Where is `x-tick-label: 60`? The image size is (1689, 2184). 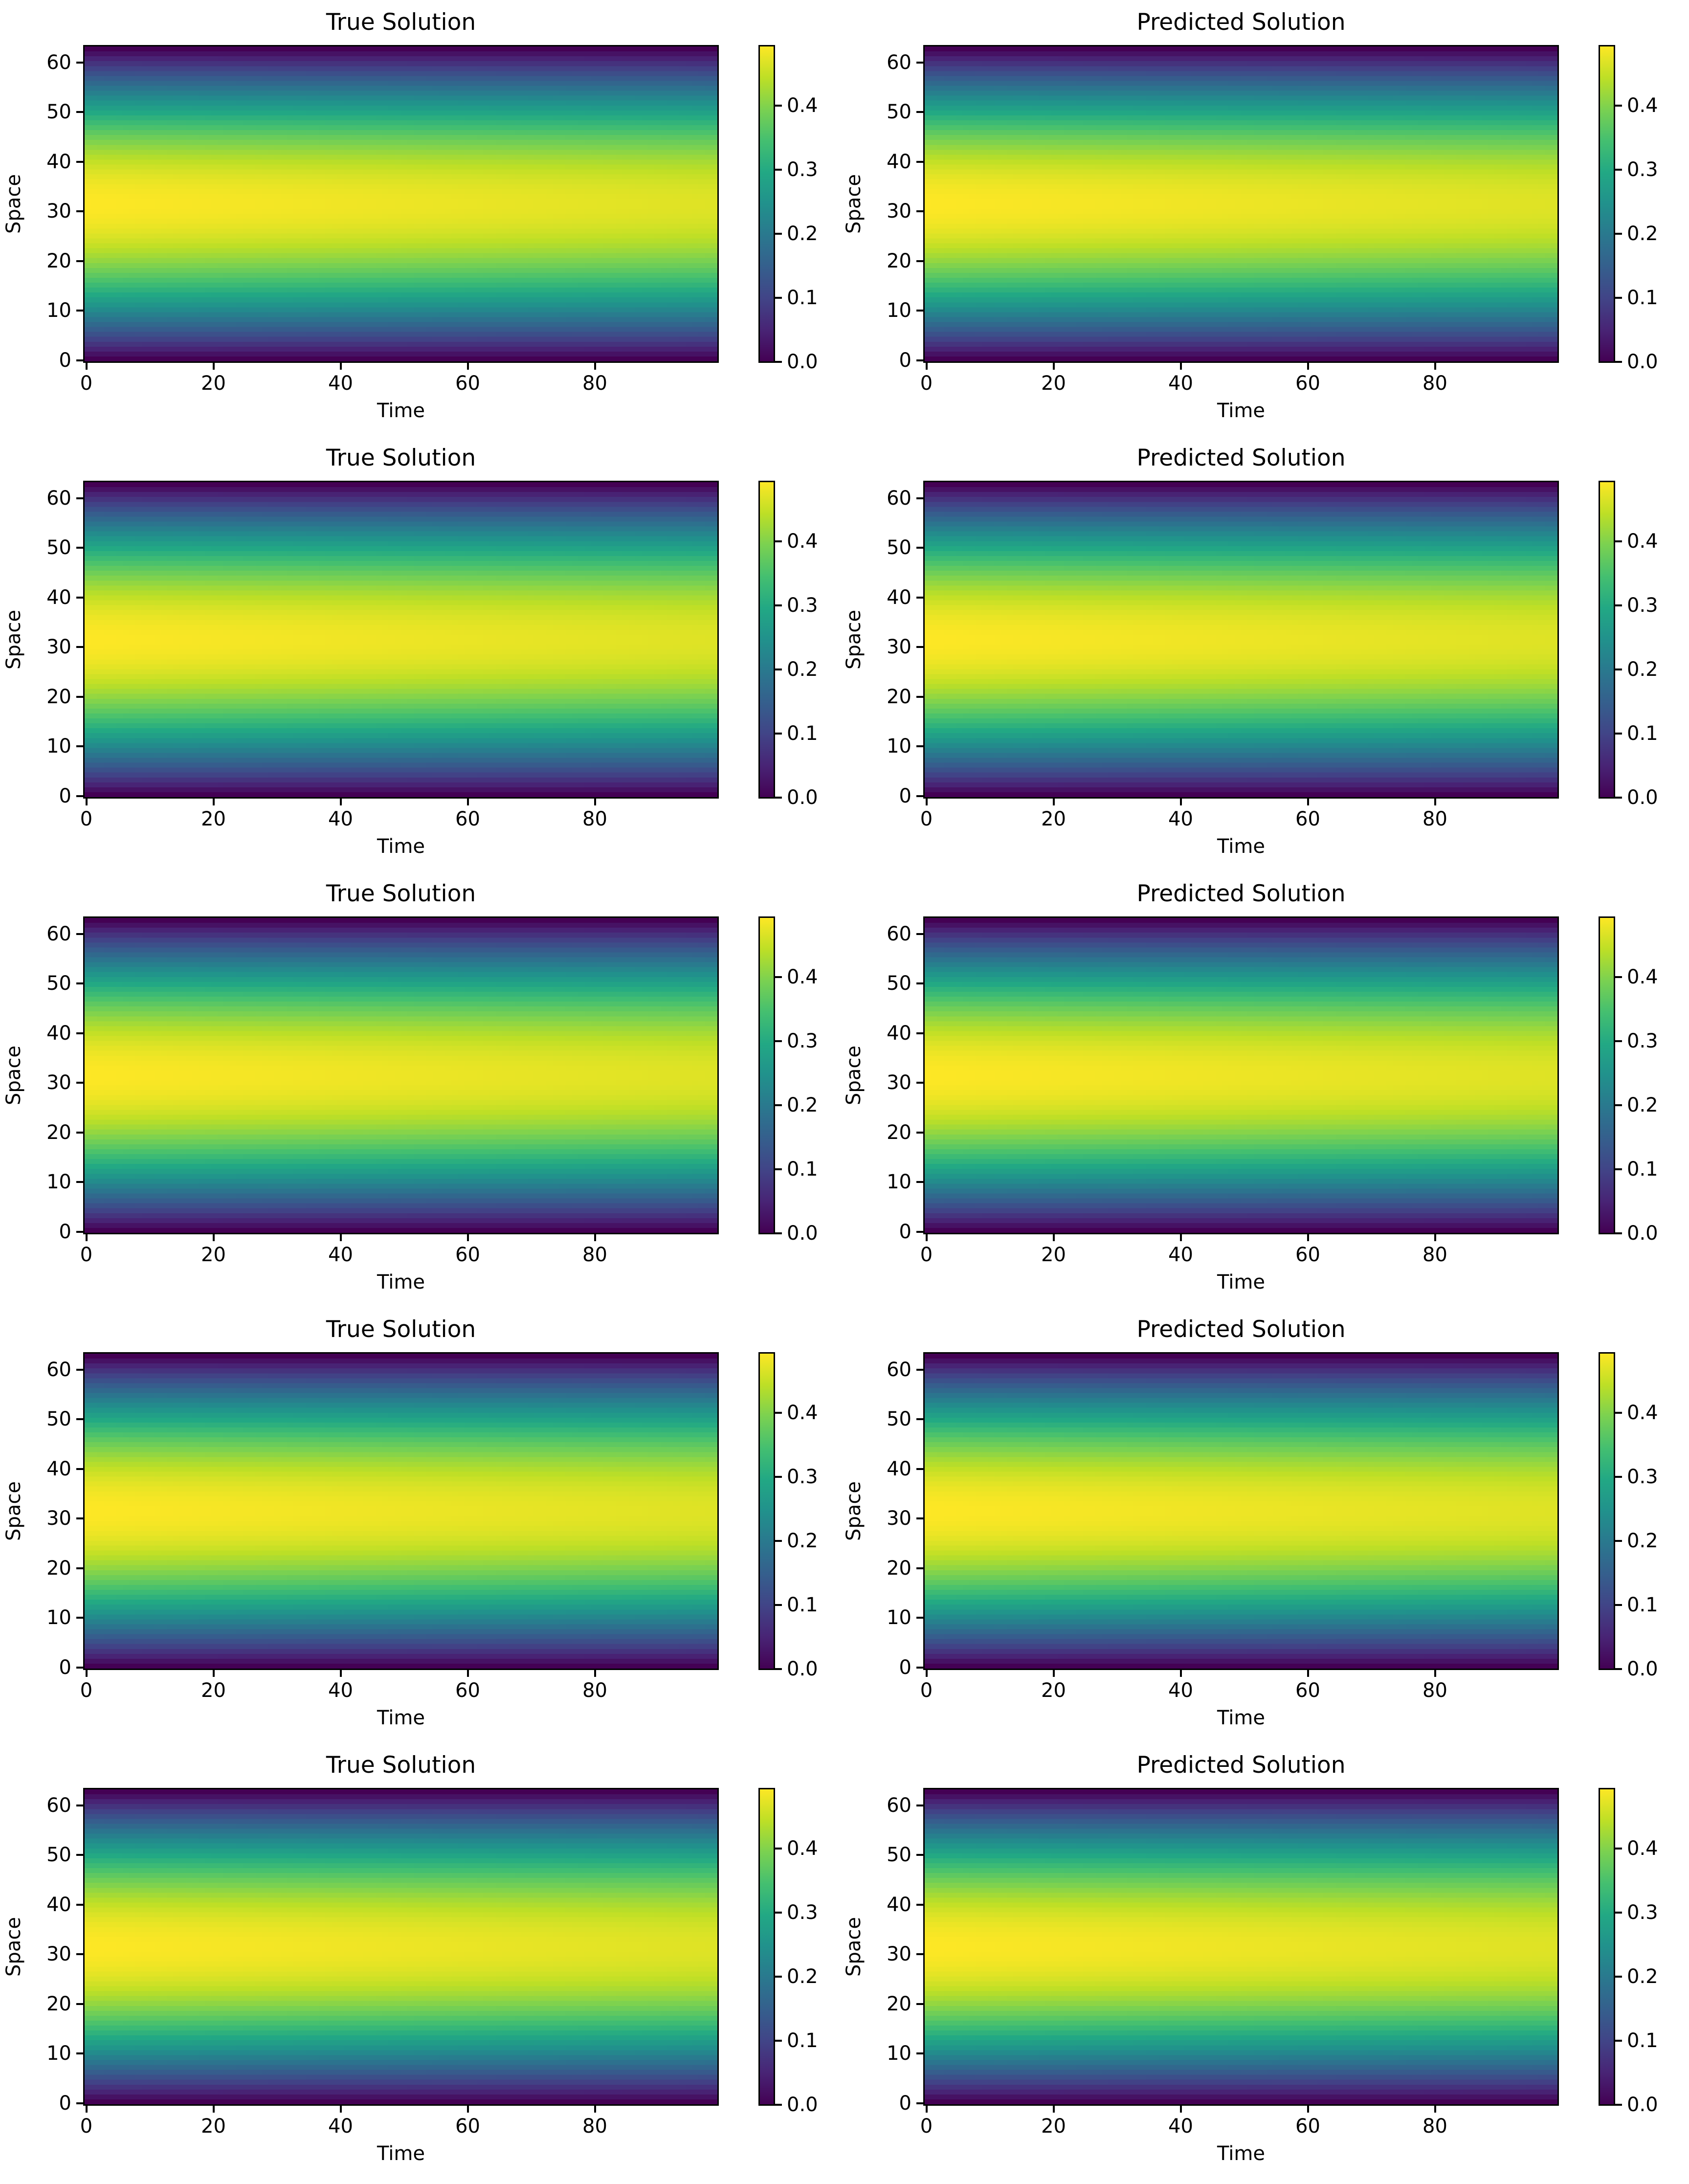 x-tick-label: 60 is located at coordinates (1307, 1255).